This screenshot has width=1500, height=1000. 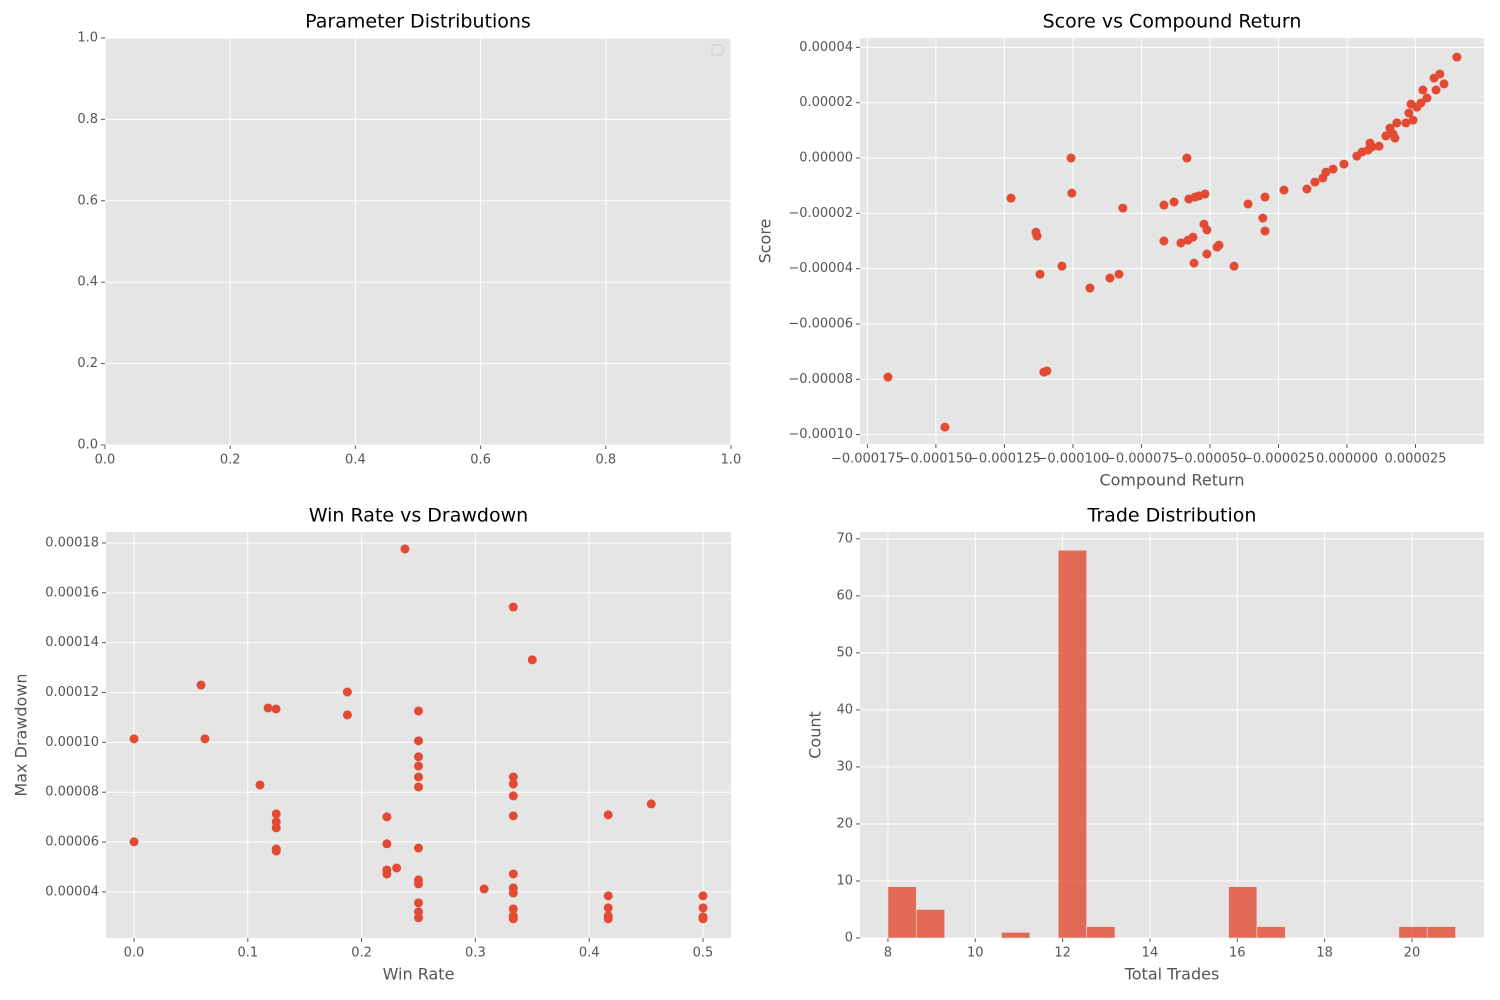 What do you see at coordinates (1324, 953) in the screenshot?
I see `x-tick-label: 18` at bounding box center [1324, 953].